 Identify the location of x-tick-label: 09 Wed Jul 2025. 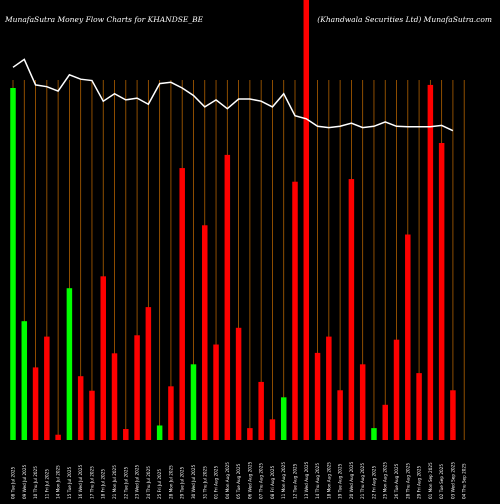
(24, 482).